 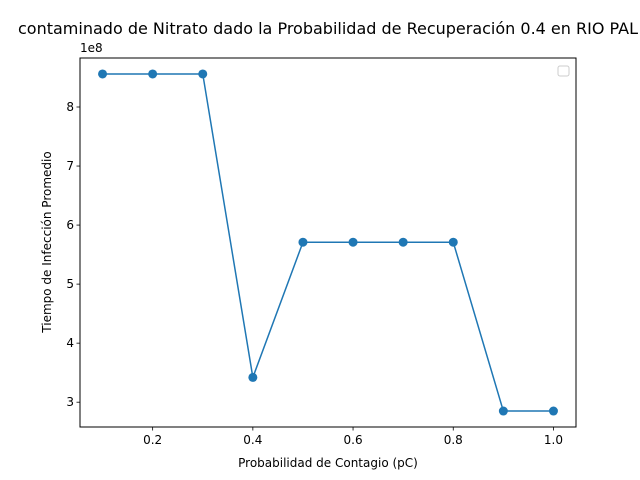 I want to click on y-tick-label: 3, so click(x=70, y=402).